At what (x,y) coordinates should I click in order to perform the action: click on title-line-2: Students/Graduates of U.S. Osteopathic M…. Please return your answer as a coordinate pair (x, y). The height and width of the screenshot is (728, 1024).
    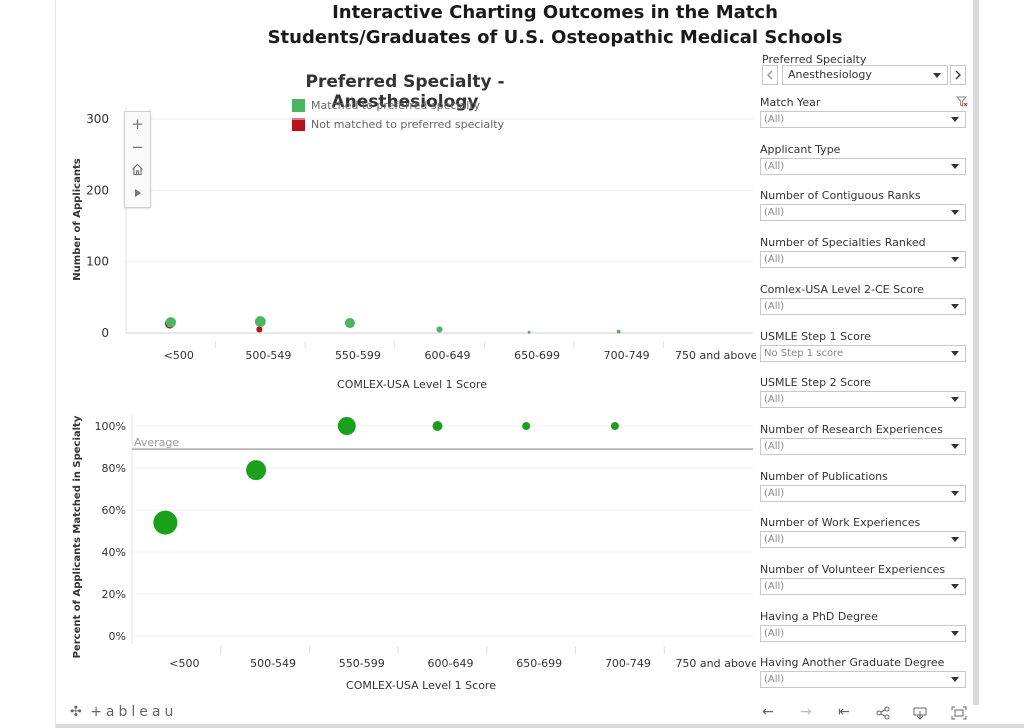
    Looking at the image, I should click on (555, 37).